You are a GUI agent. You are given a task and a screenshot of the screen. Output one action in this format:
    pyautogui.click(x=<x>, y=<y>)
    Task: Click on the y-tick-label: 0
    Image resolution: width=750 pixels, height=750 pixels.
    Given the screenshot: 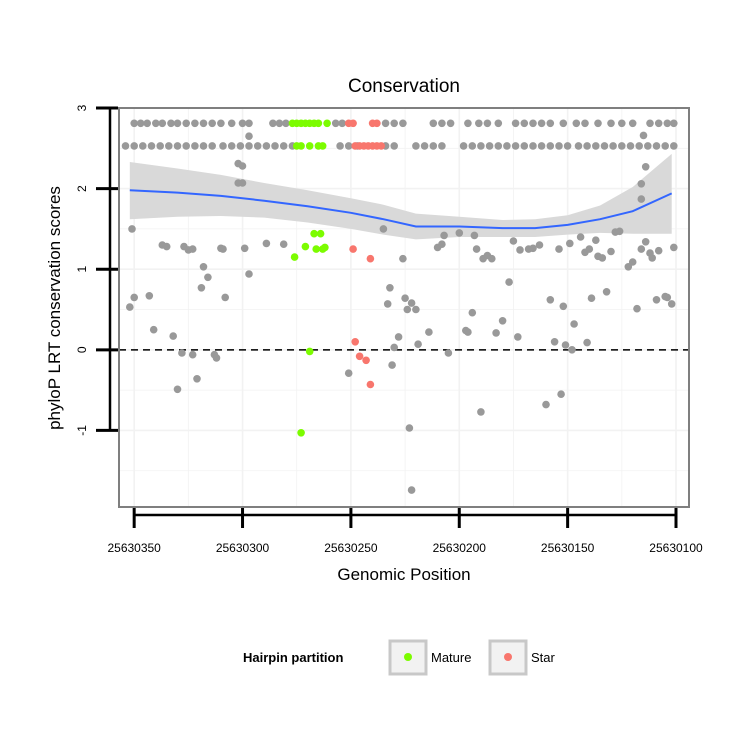 What is the action you would take?
    pyautogui.click(x=82, y=349)
    